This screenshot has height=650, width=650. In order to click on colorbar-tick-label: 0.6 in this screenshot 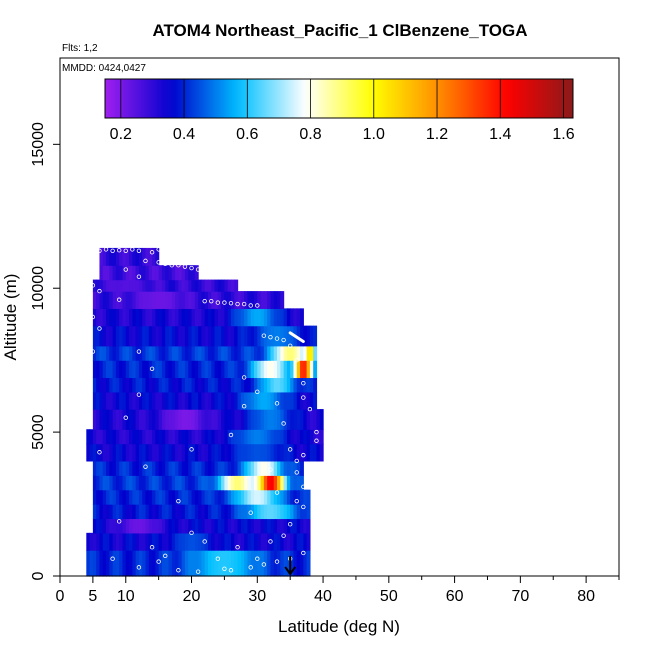, I will do `click(247, 134)`.